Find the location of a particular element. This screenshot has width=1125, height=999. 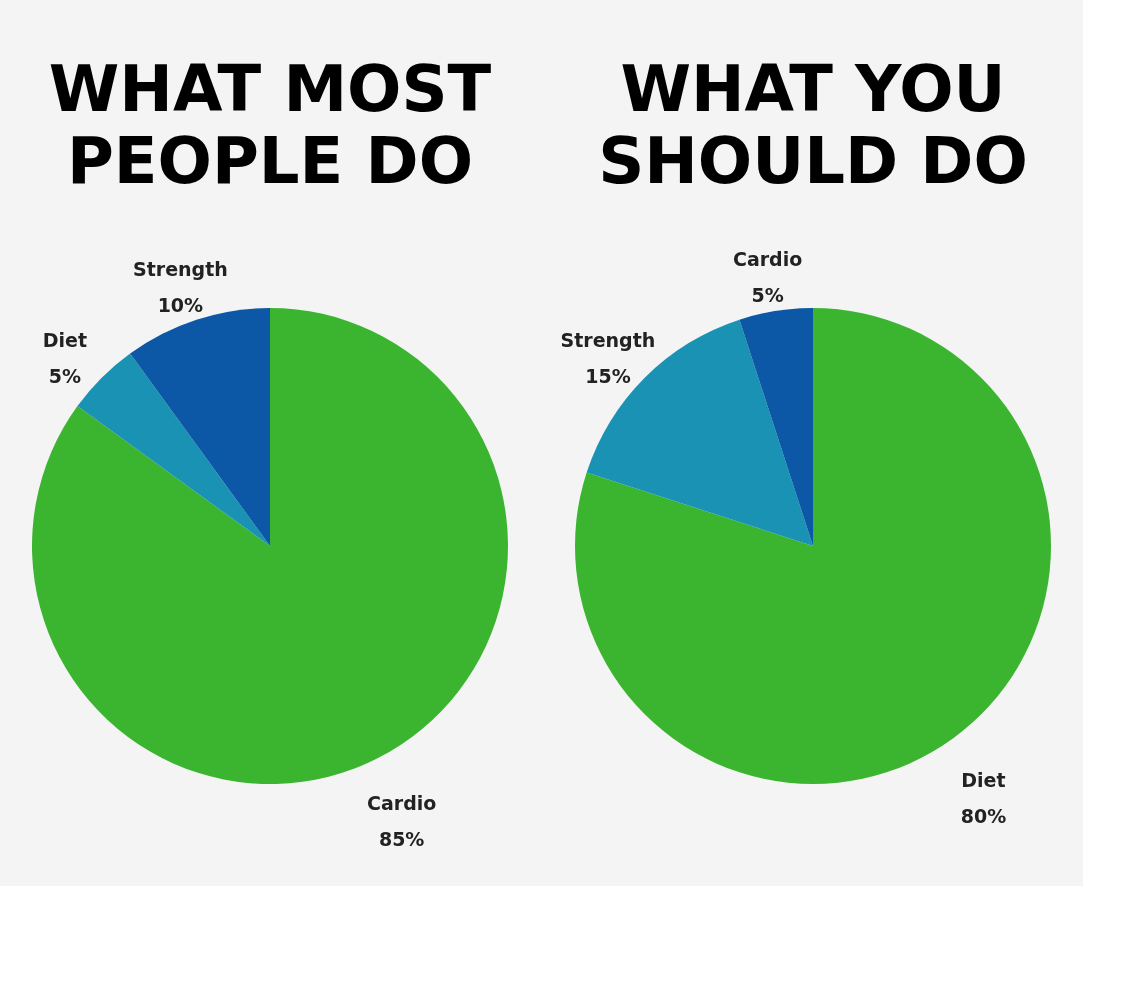

chart-title: WHAT MOST PEOPLE DO is located at coordinates (270, 125).